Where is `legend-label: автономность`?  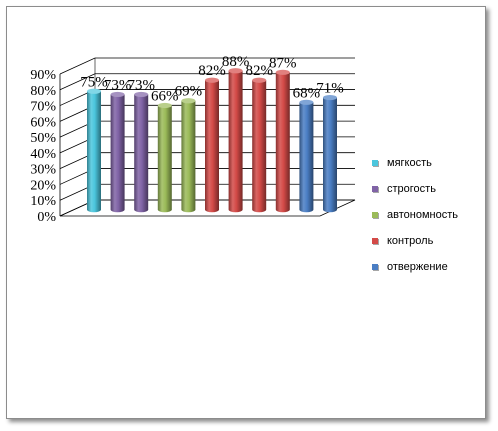
legend-label: автономность is located at coordinates (422, 215).